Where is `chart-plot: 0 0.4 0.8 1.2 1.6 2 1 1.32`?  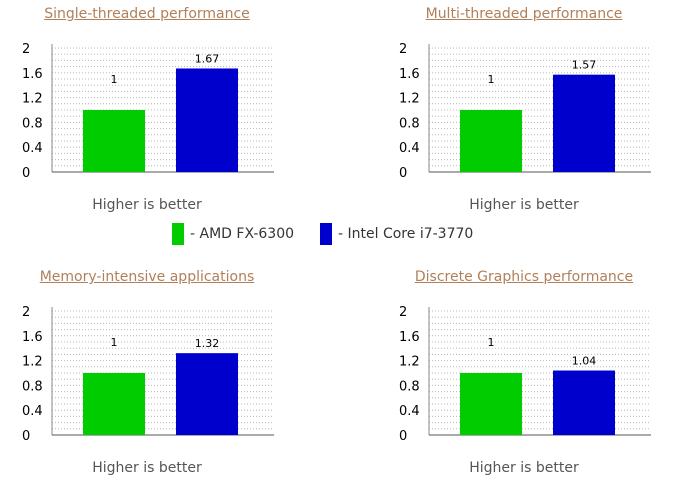 chart-plot: 0 0.4 0.8 1.2 1.6 2 1 1.32 is located at coordinates (148, 374).